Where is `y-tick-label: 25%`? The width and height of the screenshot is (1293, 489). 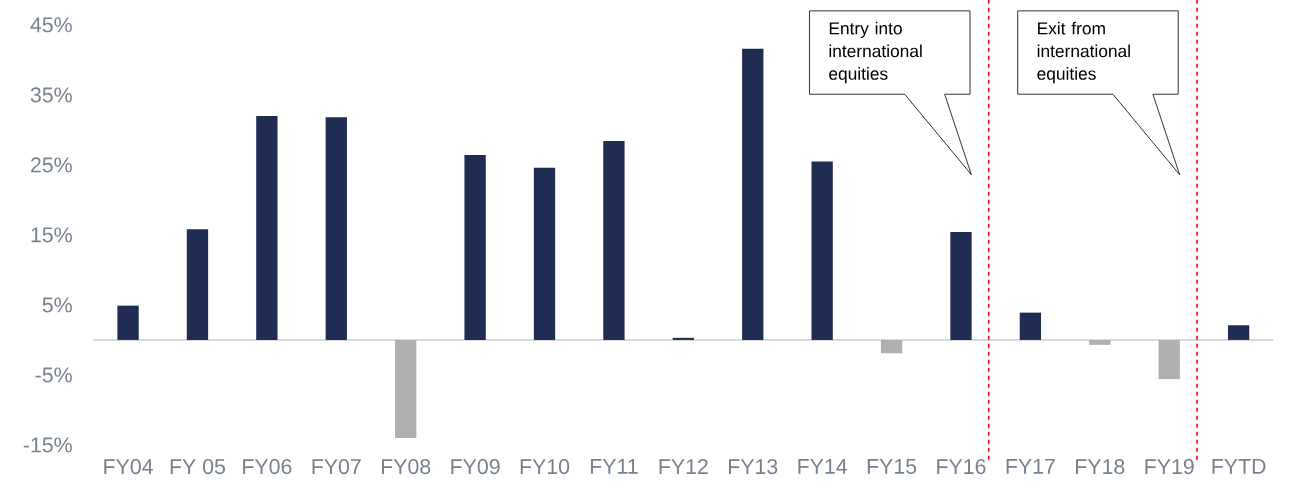
y-tick-label: 25% is located at coordinates (51, 165).